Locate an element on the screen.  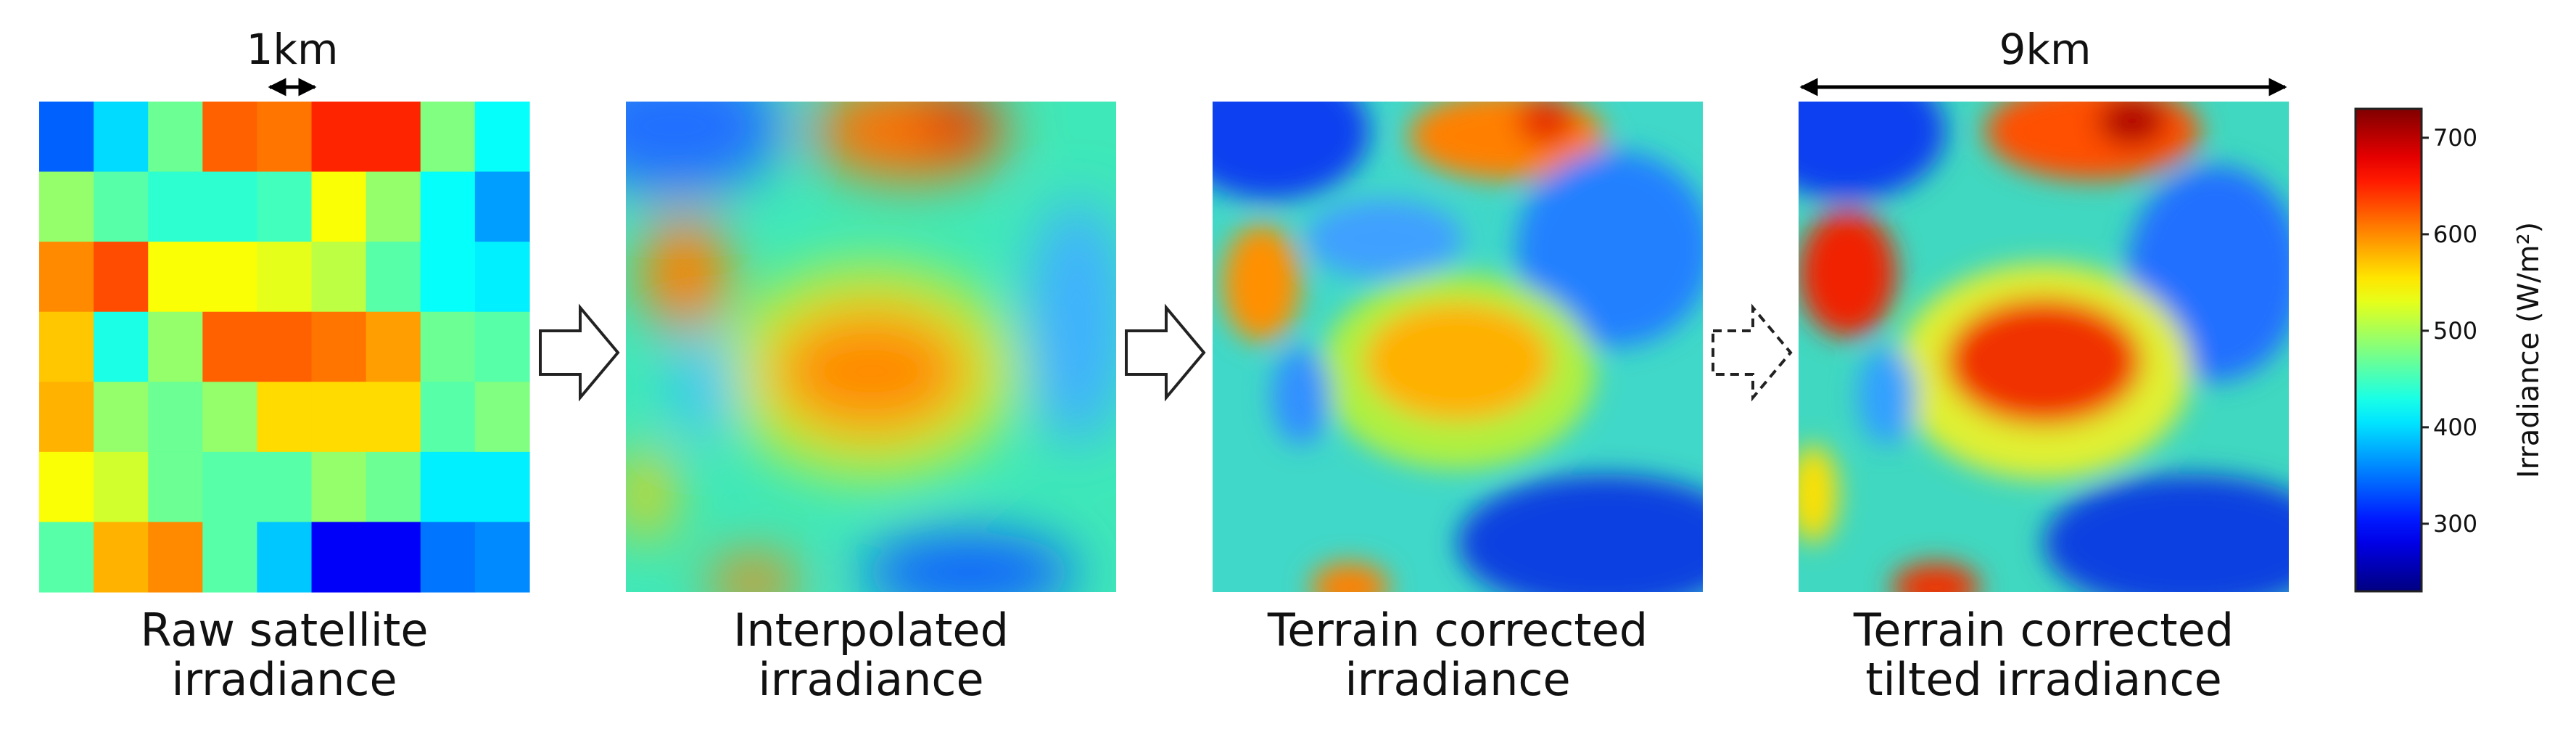
cbar-tick-label: 500 is located at coordinates (2455, 331).